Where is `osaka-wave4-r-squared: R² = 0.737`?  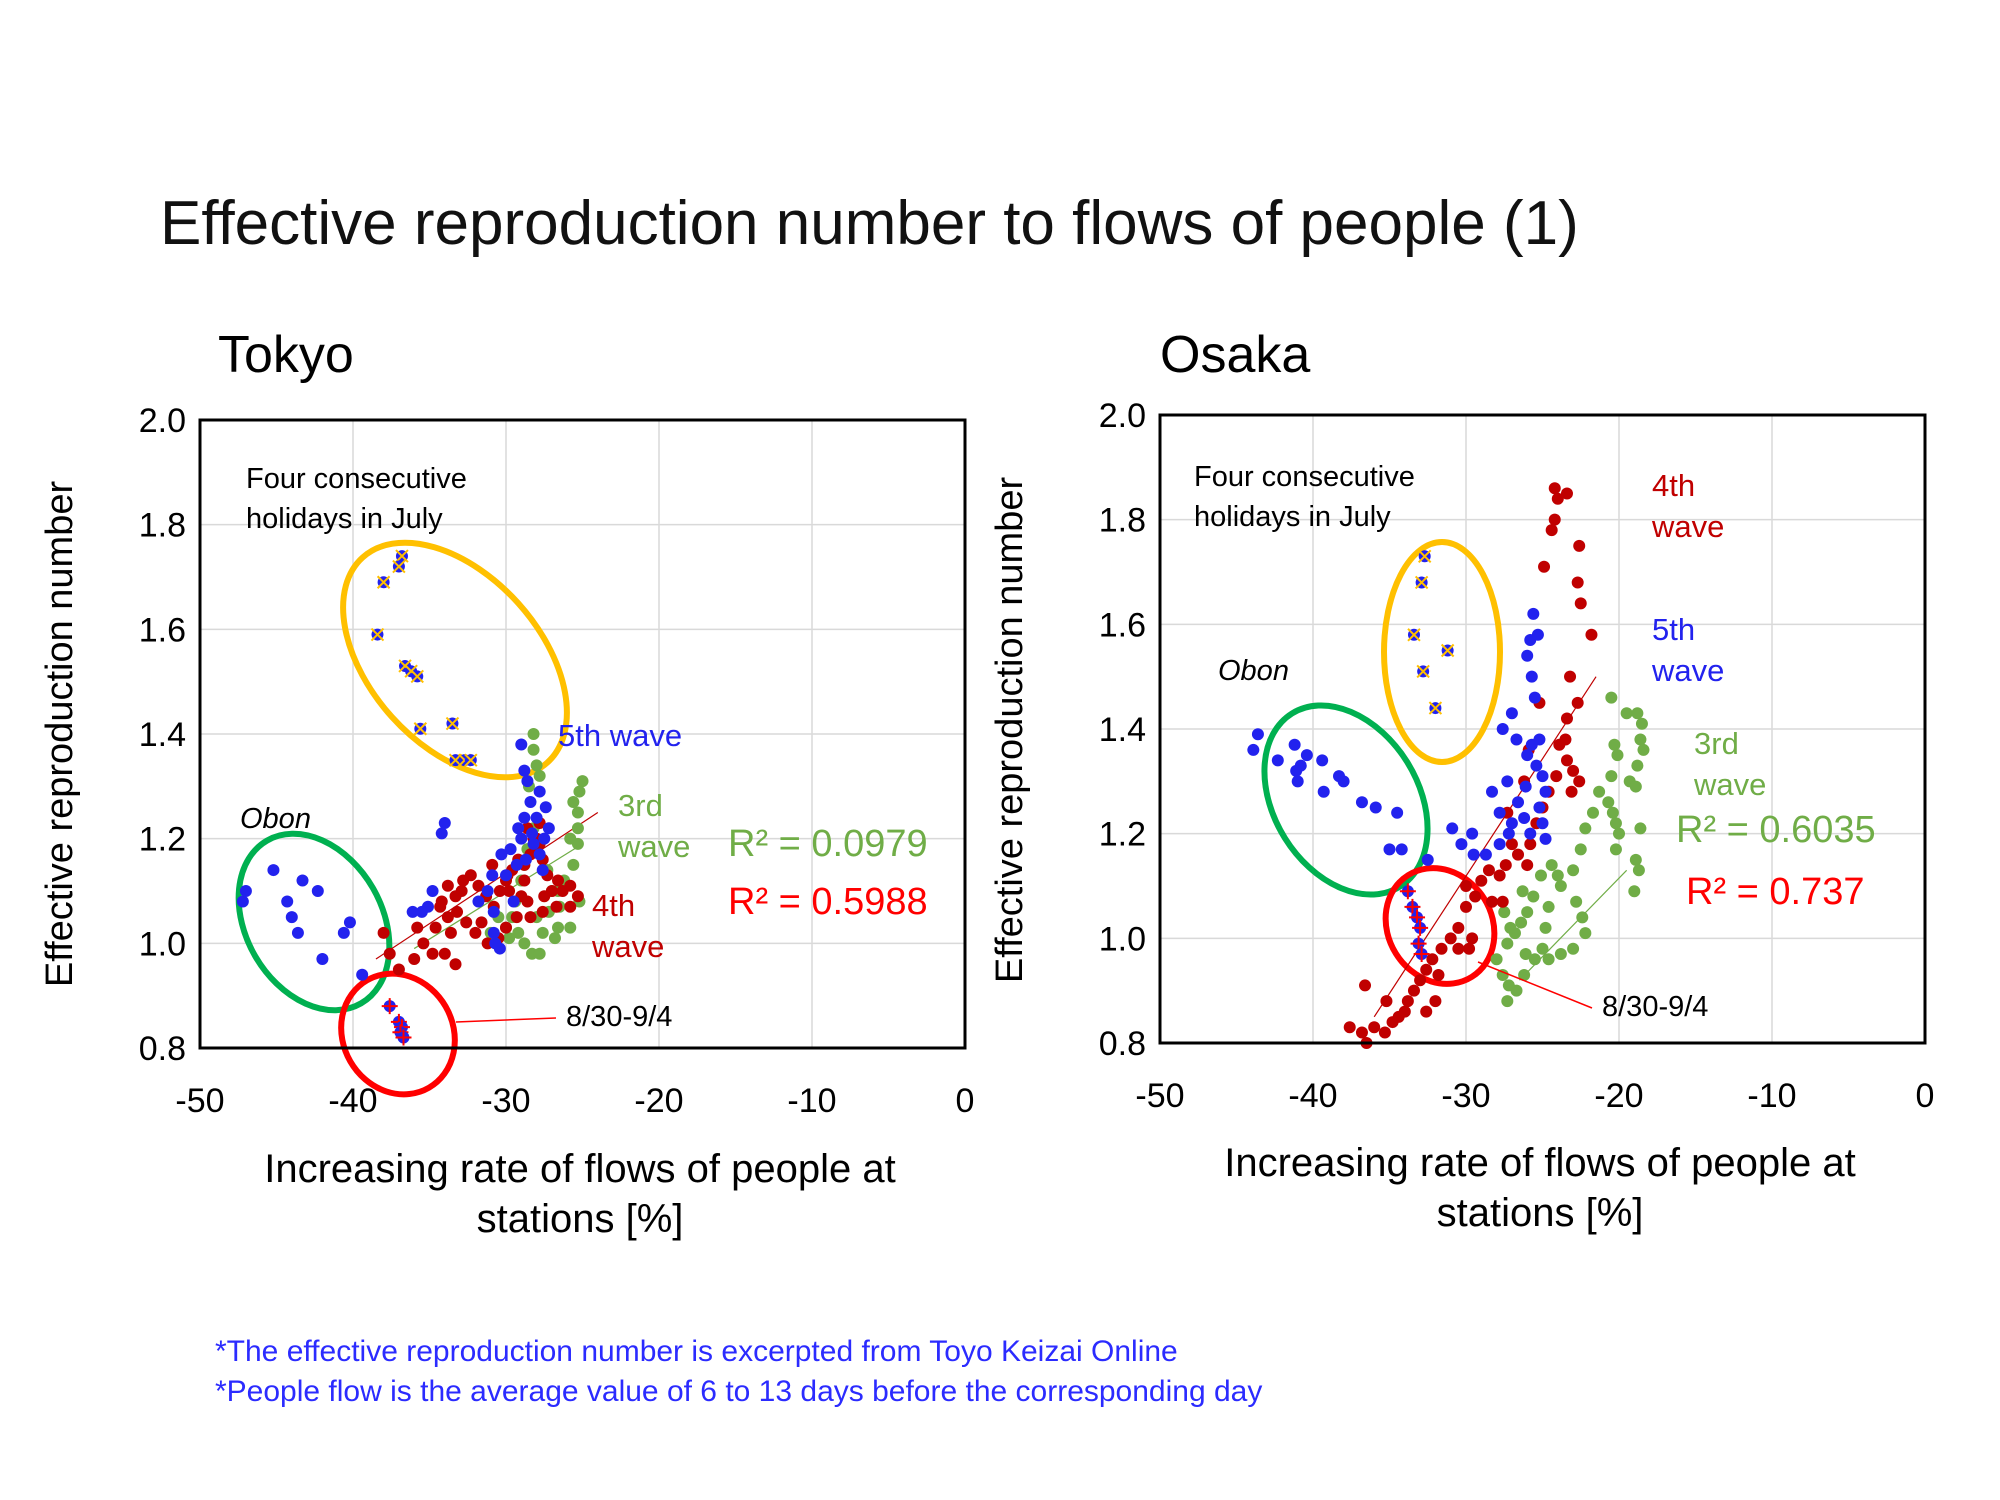 osaka-wave4-r-squared: R² = 0.737 is located at coordinates (1775, 892).